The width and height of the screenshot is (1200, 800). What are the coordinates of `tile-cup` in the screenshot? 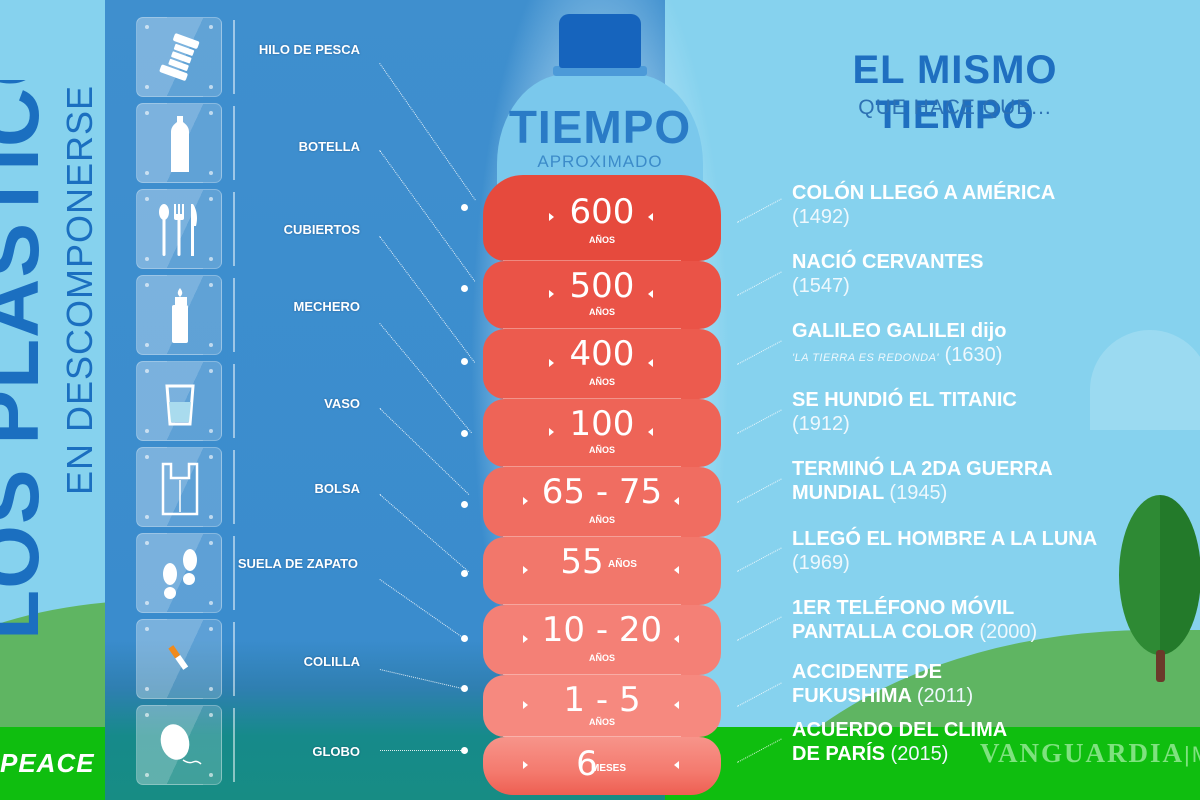 It's located at (179, 401).